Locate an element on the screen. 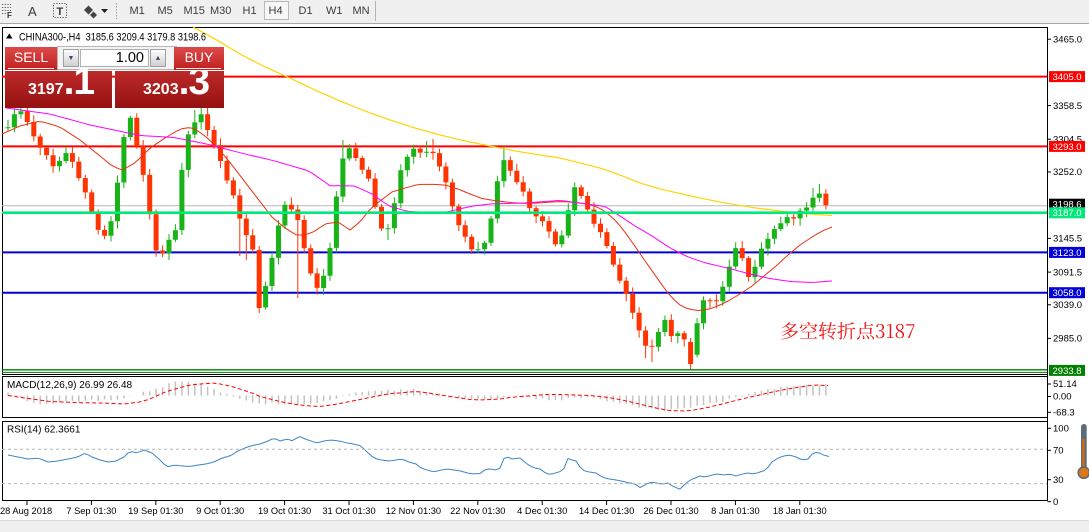 The height and width of the screenshot is (532, 1089). svg-text: 51.14 is located at coordinates (1065, 384).